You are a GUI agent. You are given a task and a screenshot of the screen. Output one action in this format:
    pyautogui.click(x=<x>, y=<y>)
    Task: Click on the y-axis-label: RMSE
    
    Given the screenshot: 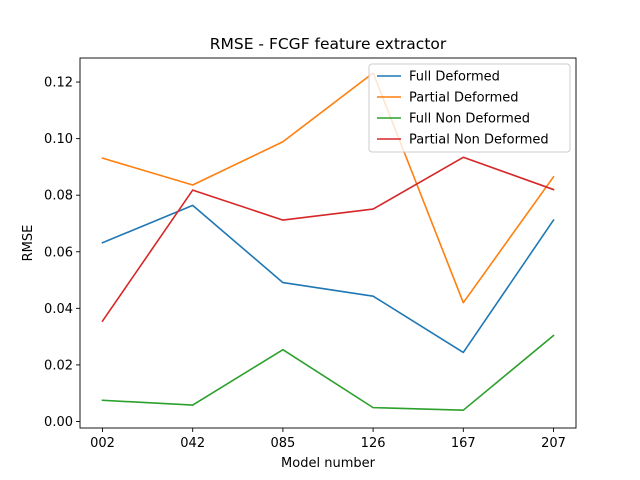 What is the action you would take?
    pyautogui.click(x=28, y=243)
    